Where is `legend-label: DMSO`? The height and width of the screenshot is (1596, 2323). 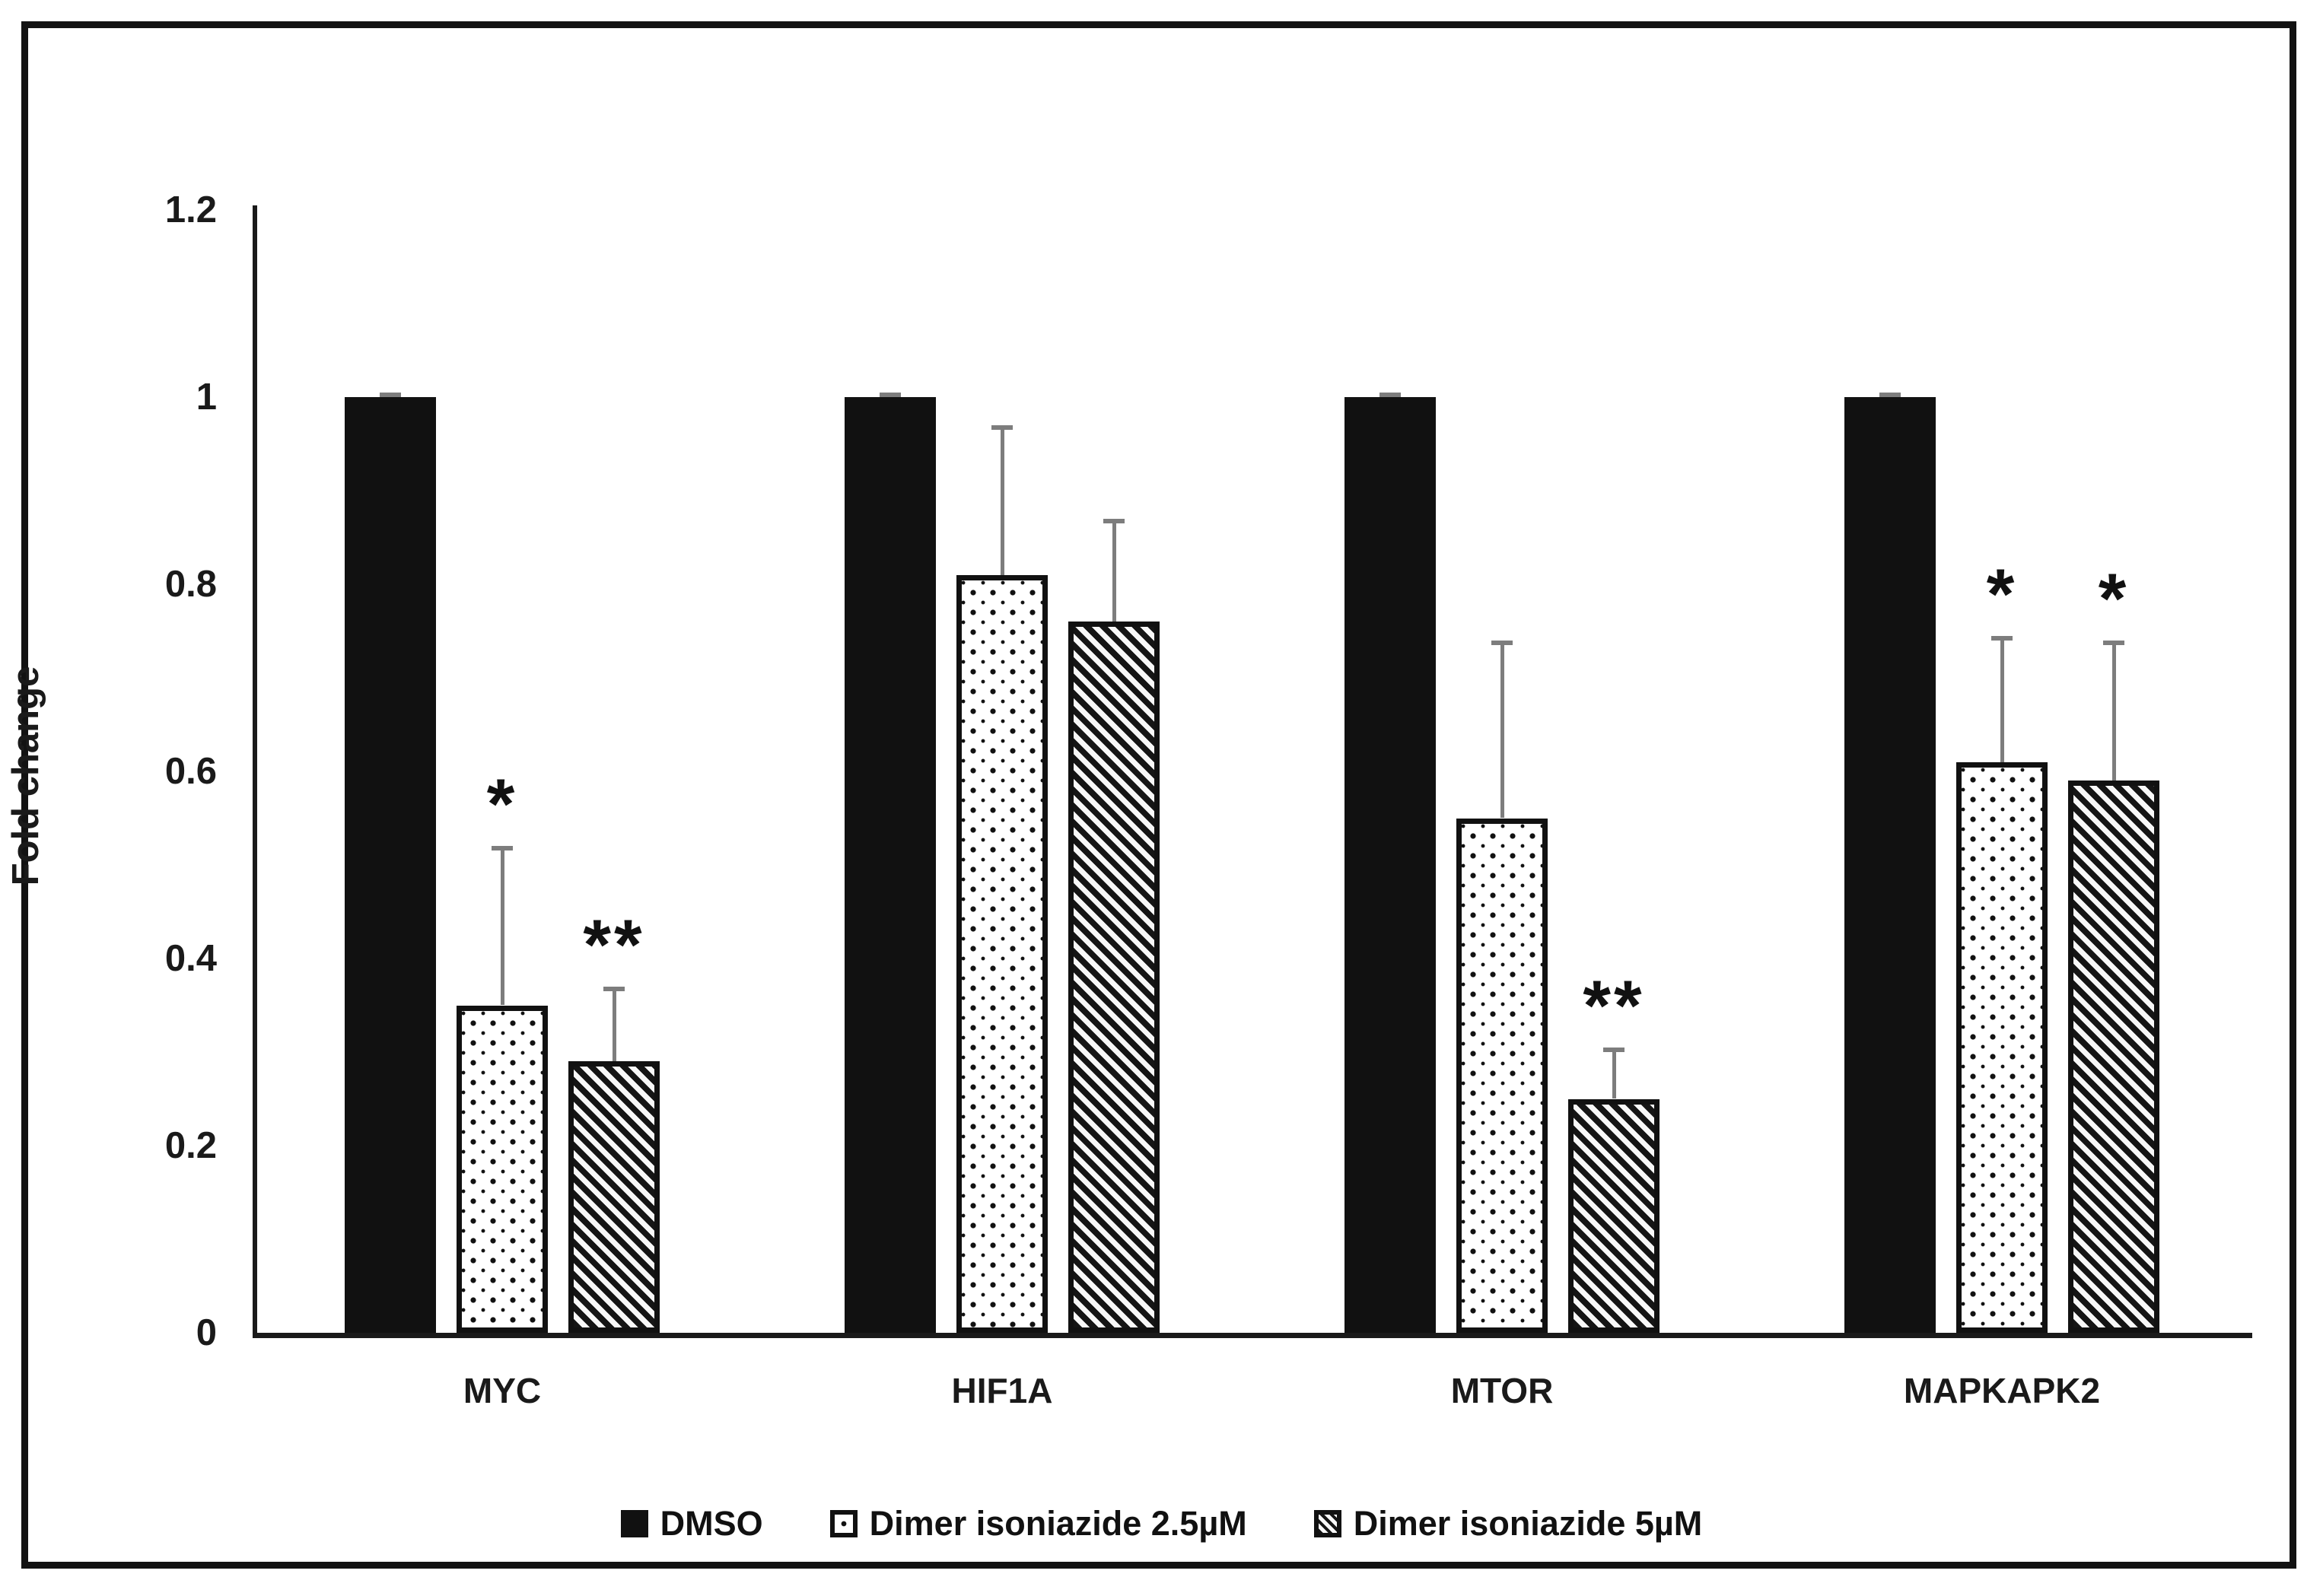 legend-label: DMSO is located at coordinates (711, 1523).